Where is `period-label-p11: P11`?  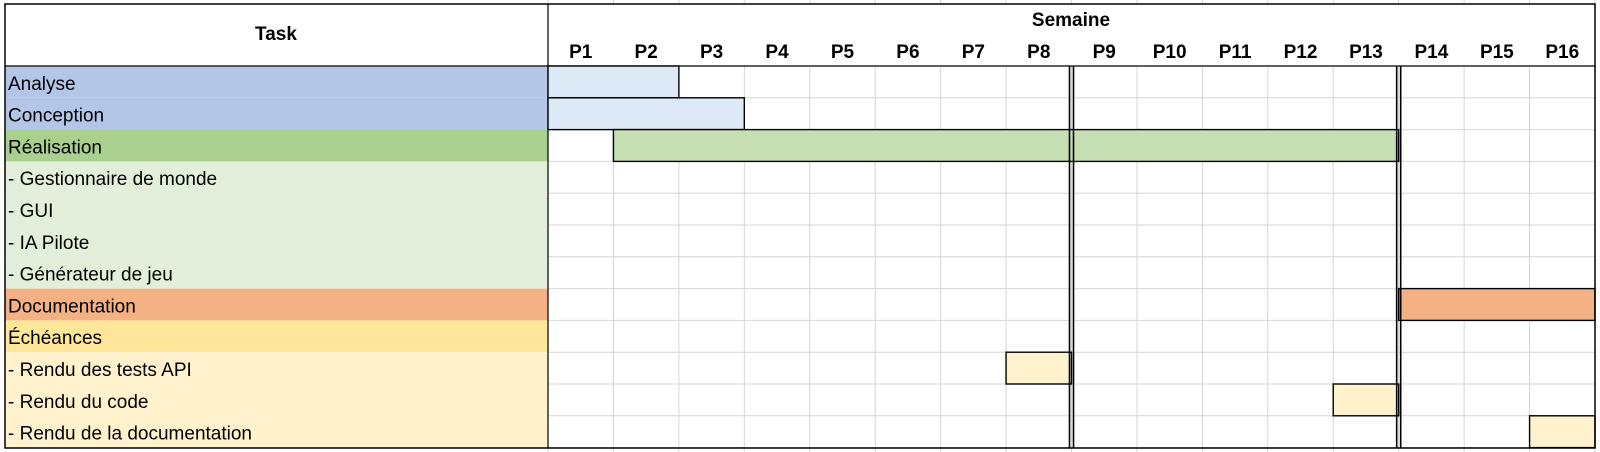
period-label-p11: P11 is located at coordinates (1235, 52).